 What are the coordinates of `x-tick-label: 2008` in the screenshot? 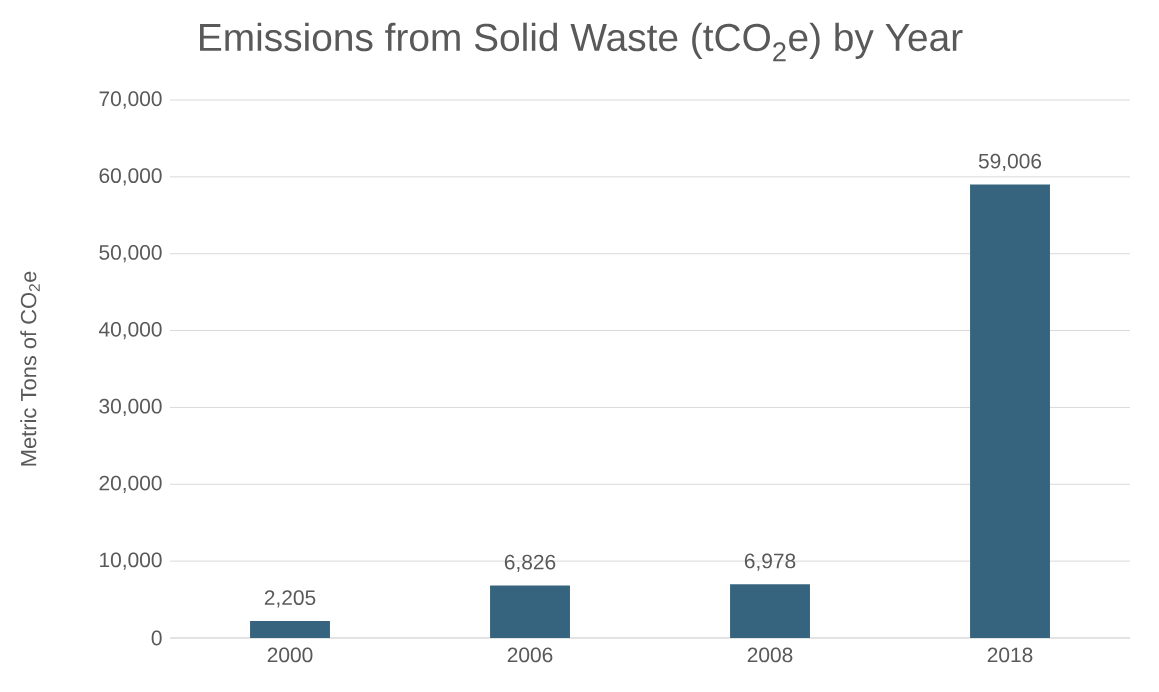 It's located at (770, 655).